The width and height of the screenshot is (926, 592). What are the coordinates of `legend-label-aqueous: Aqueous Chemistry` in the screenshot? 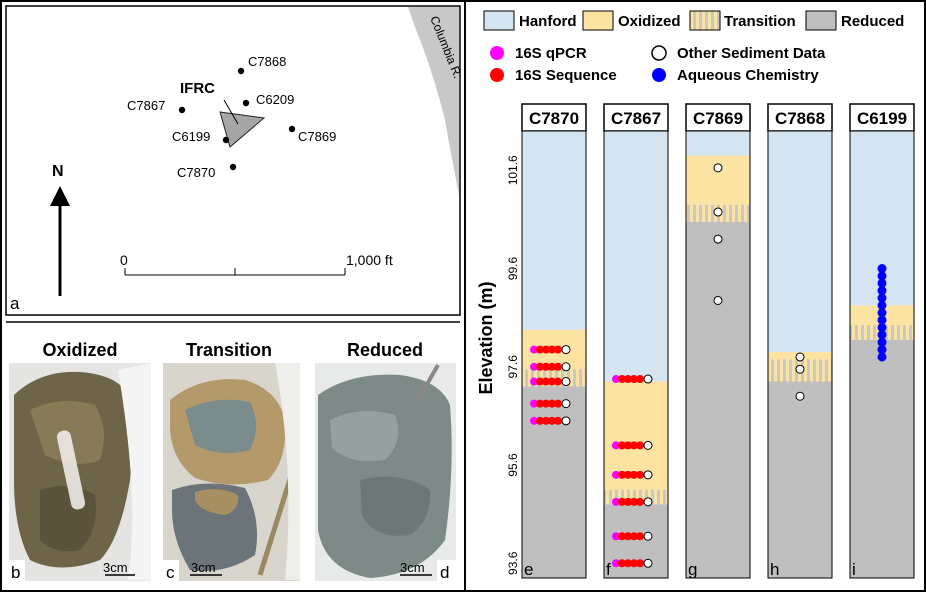 It's located at (748, 75).